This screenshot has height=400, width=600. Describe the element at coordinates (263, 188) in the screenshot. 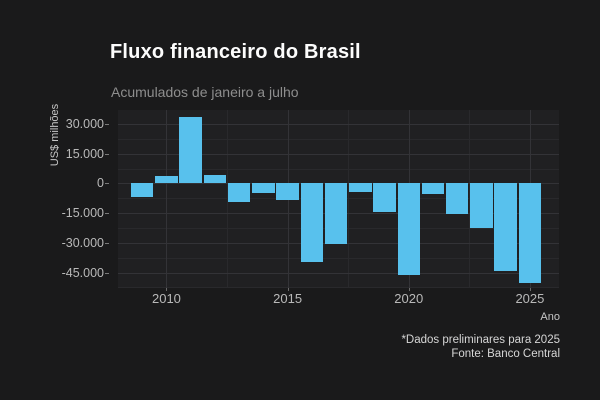

I see `bar-2014` at that location.